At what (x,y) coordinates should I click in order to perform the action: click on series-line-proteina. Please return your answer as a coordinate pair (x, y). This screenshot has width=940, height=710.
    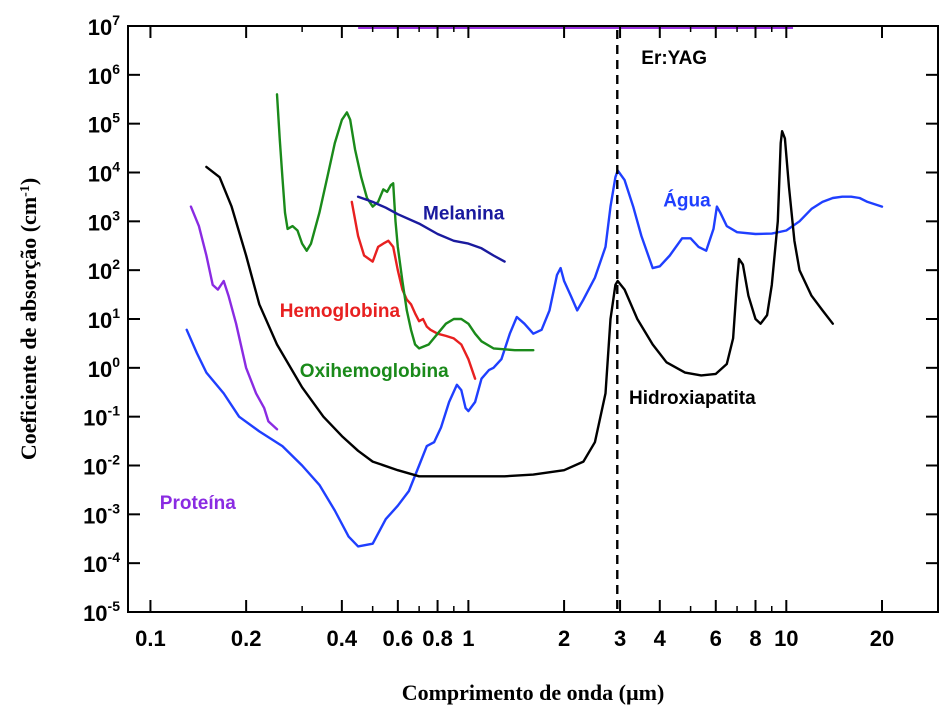
    Looking at the image, I should click on (234, 318).